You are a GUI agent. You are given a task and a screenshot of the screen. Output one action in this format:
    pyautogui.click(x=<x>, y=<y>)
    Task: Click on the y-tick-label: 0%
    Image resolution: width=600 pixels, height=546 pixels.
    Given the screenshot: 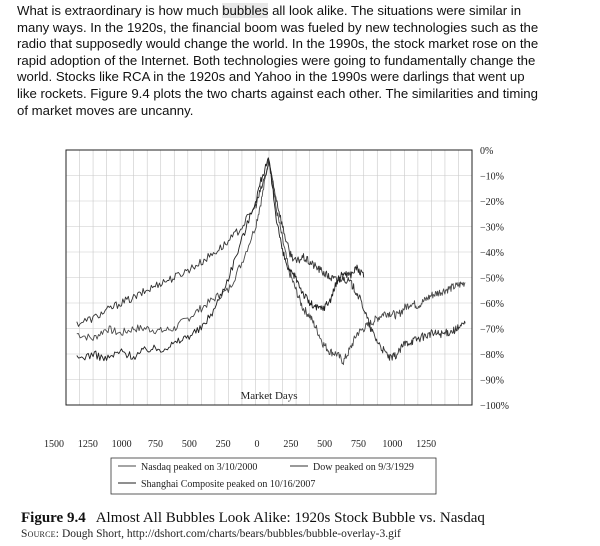 What is the action you would take?
    pyautogui.click(x=486, y=151)
    